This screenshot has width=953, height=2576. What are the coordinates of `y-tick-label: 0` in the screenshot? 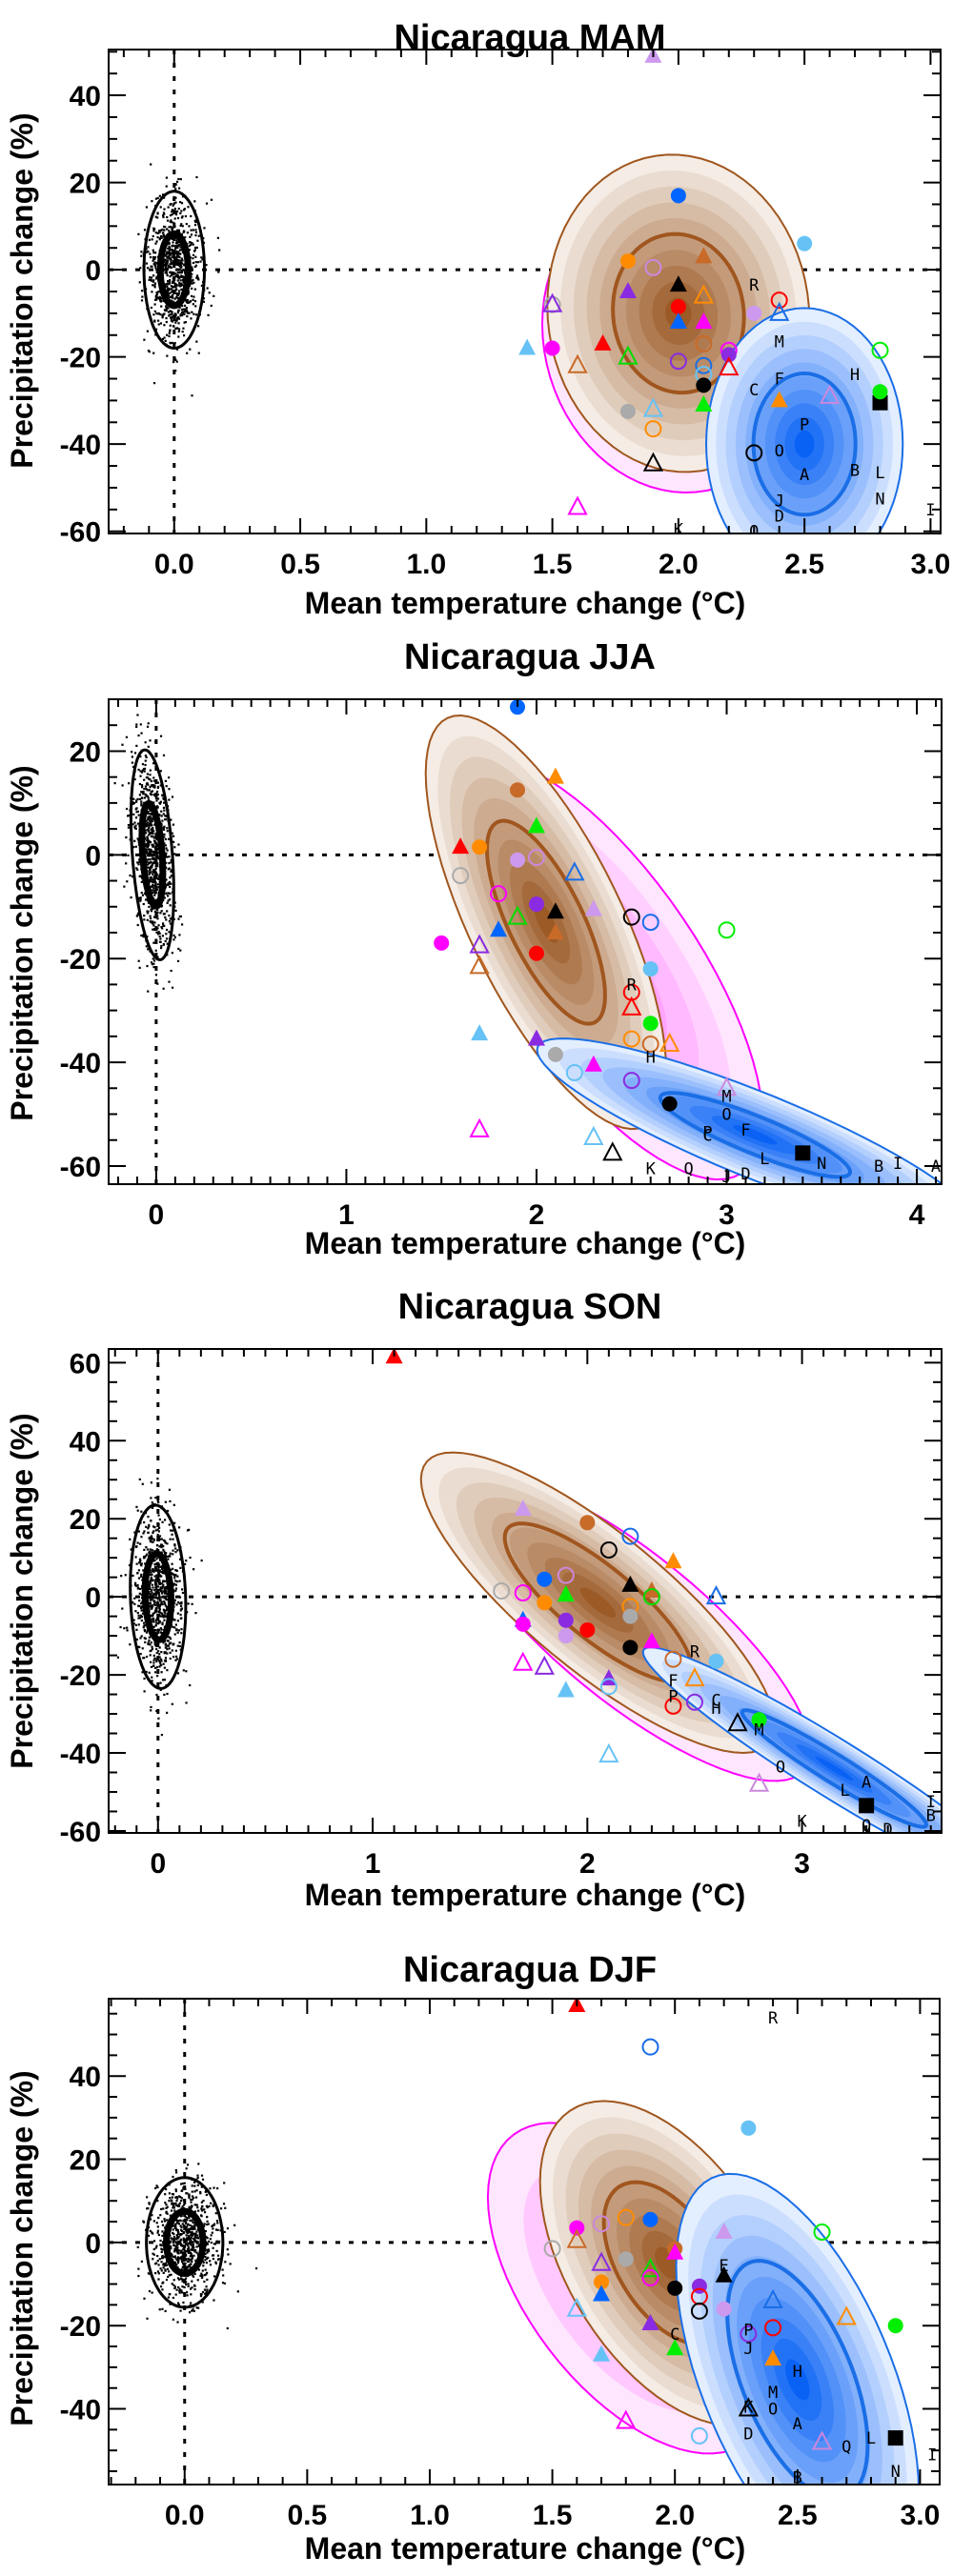 It's located at (93, 2244).